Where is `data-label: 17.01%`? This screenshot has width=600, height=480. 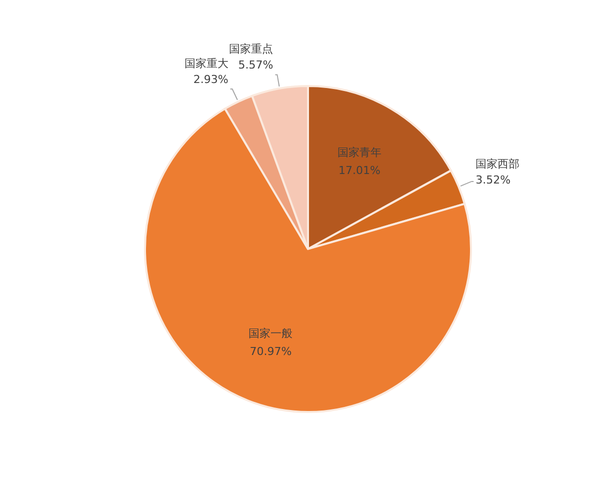 data-label: 17.01% is located at coordinates (359, 171).